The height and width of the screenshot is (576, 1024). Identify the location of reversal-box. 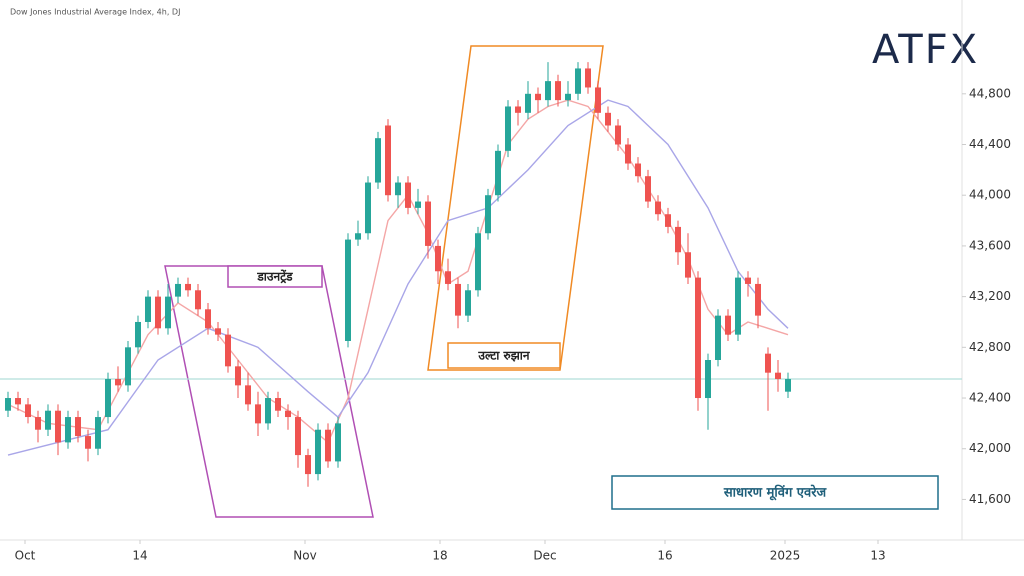
(504, 355).